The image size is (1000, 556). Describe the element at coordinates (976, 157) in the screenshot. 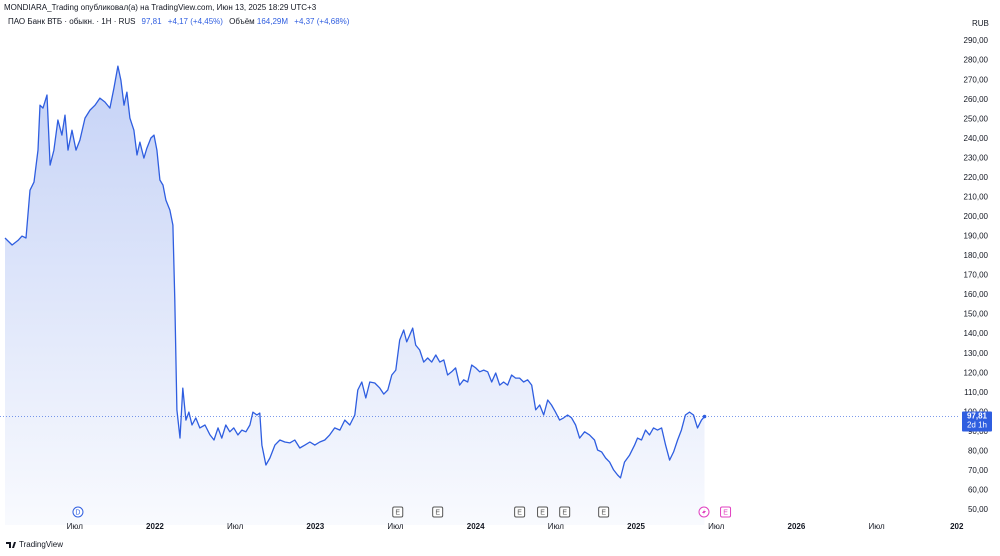

I see `y-tick-label: 230,00` at that location.